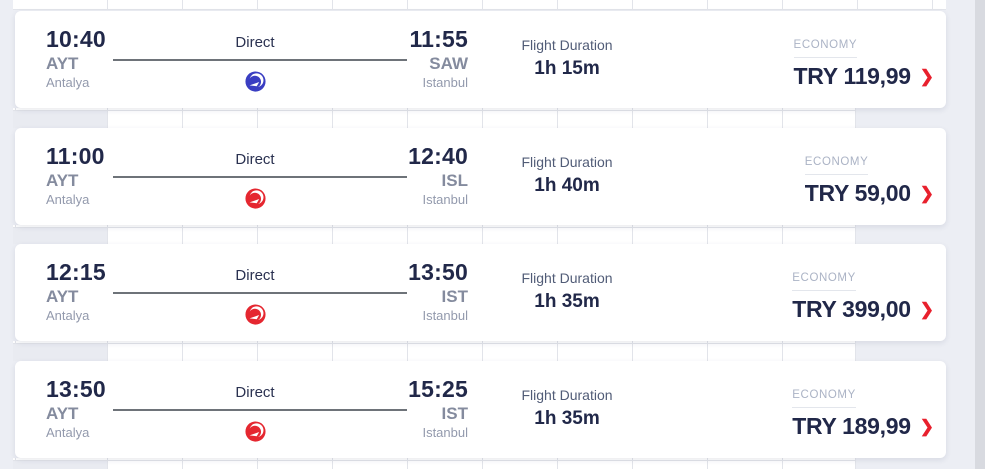 The height and width of the screenshot is (469, 985). I want to click on arrival-time: 15:25, so click(438, 389).